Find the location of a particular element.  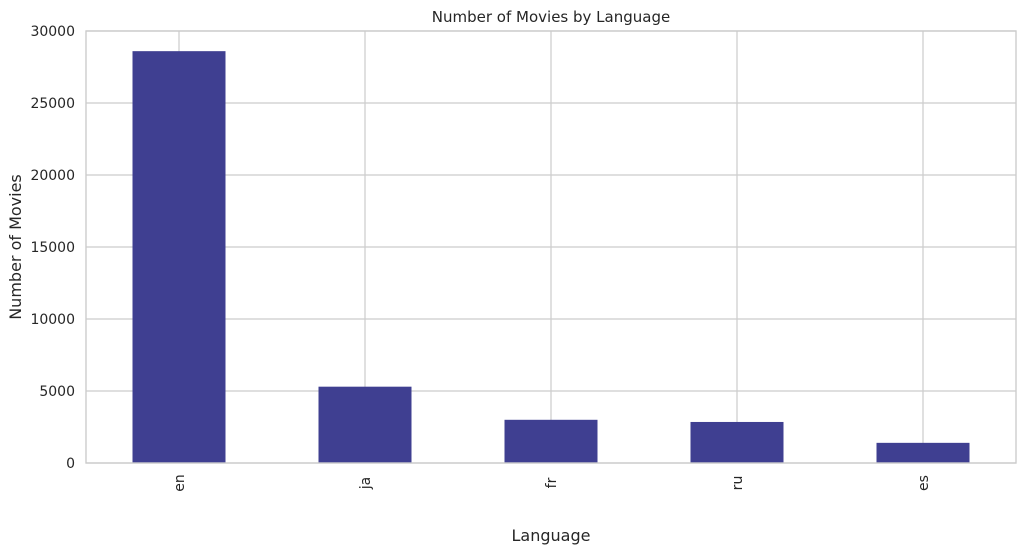

bar-ru is located at coordinates (737, 442).